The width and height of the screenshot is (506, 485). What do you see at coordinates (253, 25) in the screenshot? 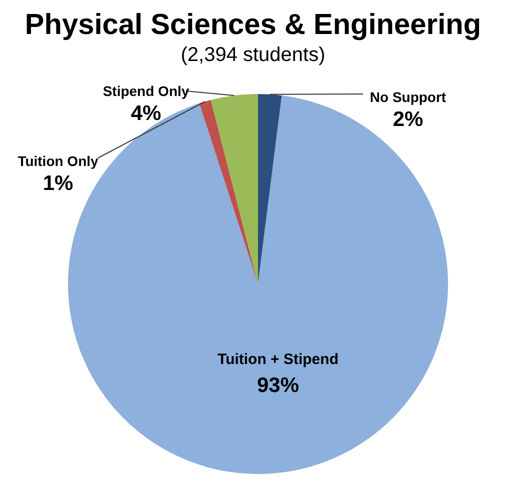
I see `chart-title: Physical Sciences & Engineering` at bounding box center [253, 25].